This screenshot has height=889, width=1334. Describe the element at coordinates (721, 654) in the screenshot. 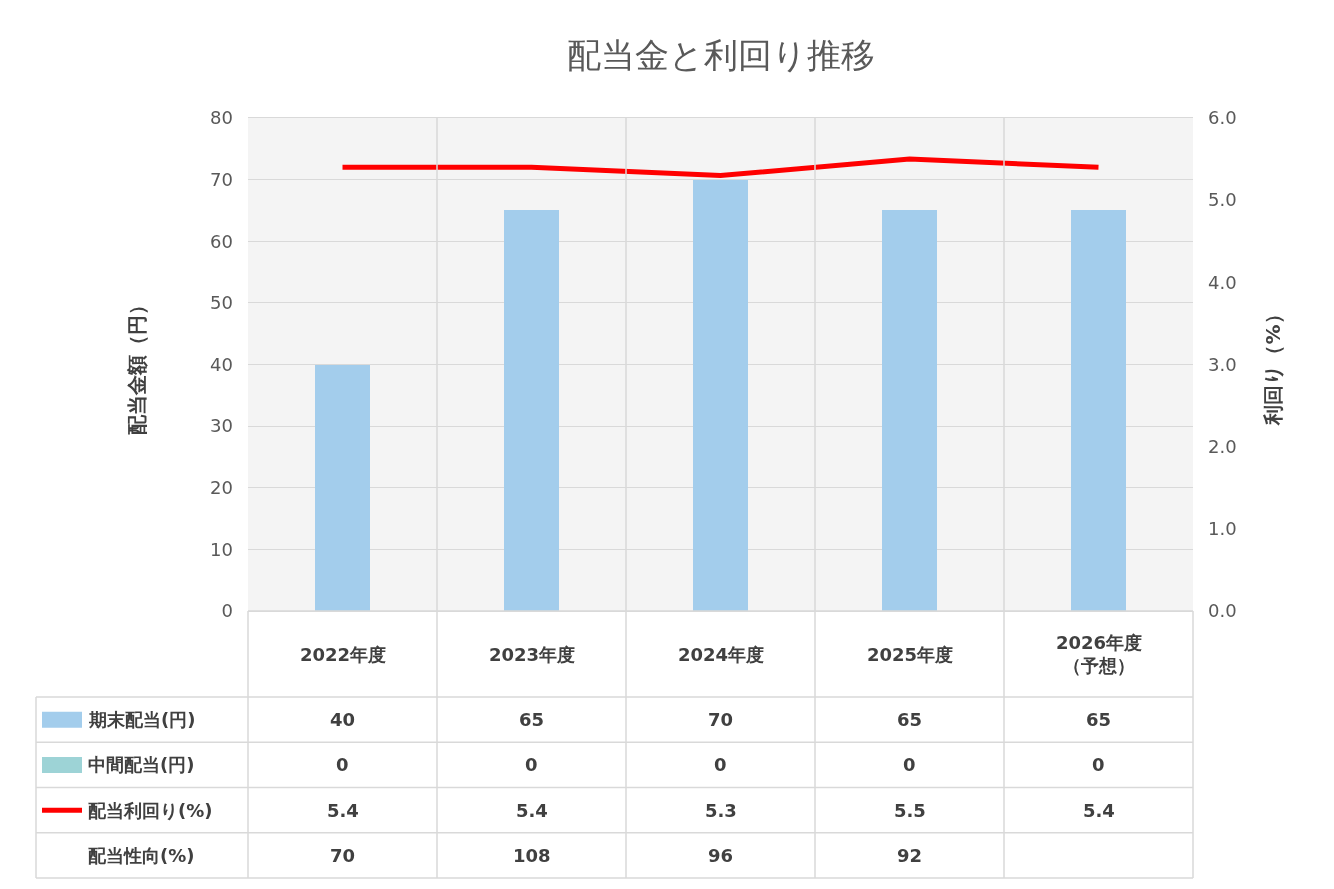

I see `x-tick-label: 2024年度` at that location.